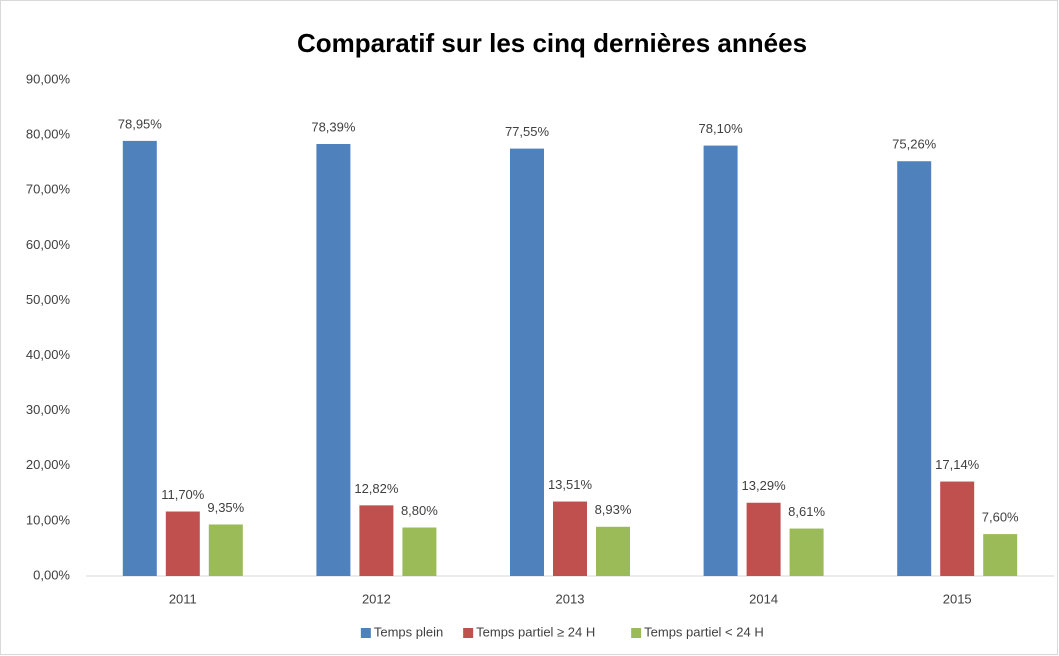 The width and height of the screenshot is (1059, 656). I want to click on y-tick-label: 50,00%, so click(48, 299).